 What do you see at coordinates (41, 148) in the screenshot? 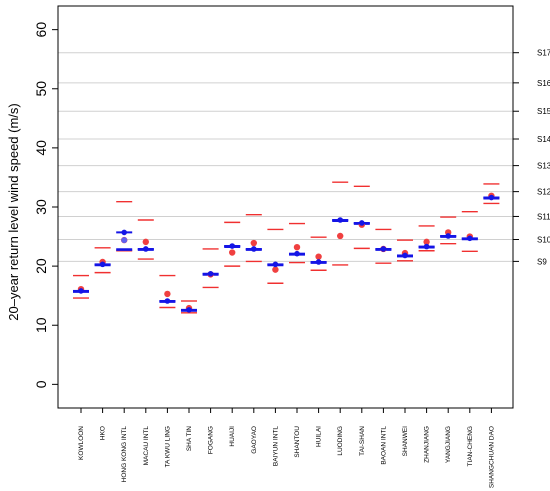
I see `y-axis-tick-label: 40` at bounding box center [41, 148].